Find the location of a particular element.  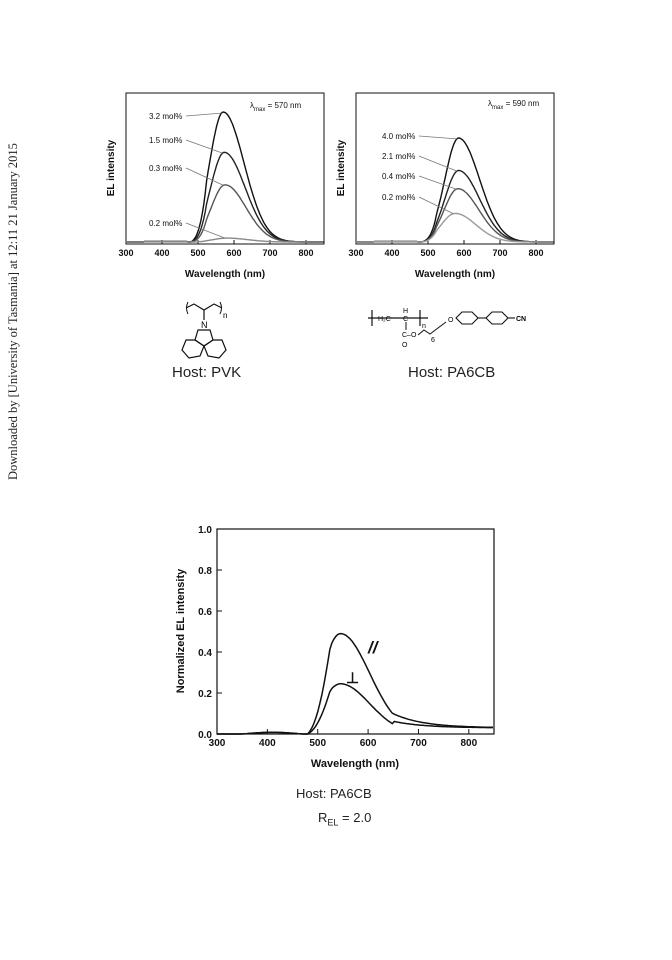

pa6cb-spacer-six: 6 is located at coordinates (433, 340).